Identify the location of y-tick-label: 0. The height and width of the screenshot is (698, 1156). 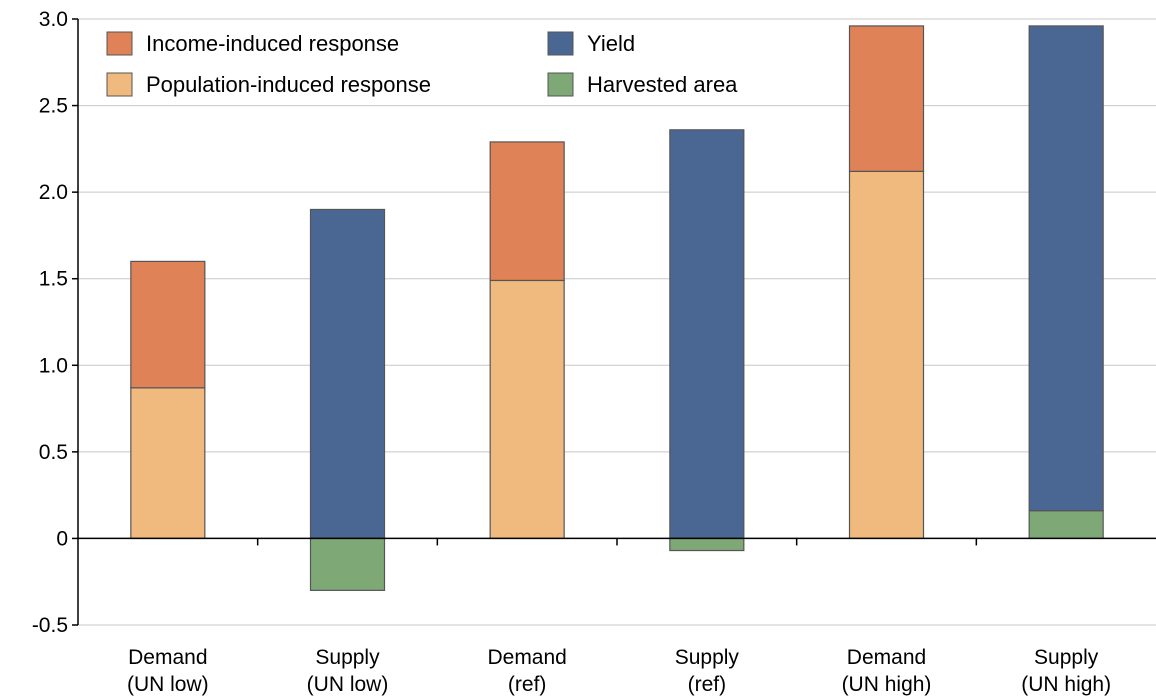
(62, 538).